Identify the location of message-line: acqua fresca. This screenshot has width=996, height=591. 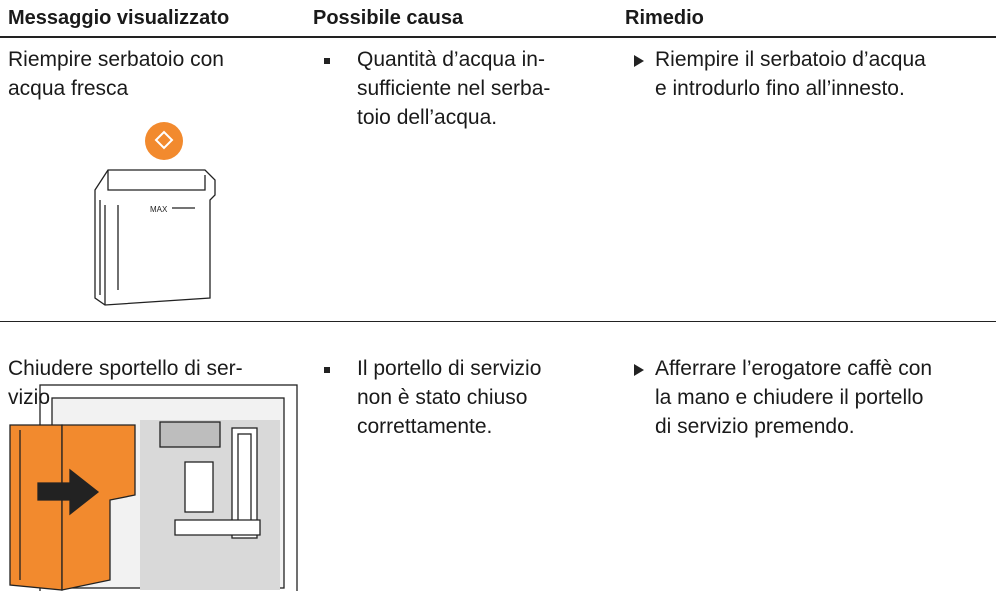
(68, 88).